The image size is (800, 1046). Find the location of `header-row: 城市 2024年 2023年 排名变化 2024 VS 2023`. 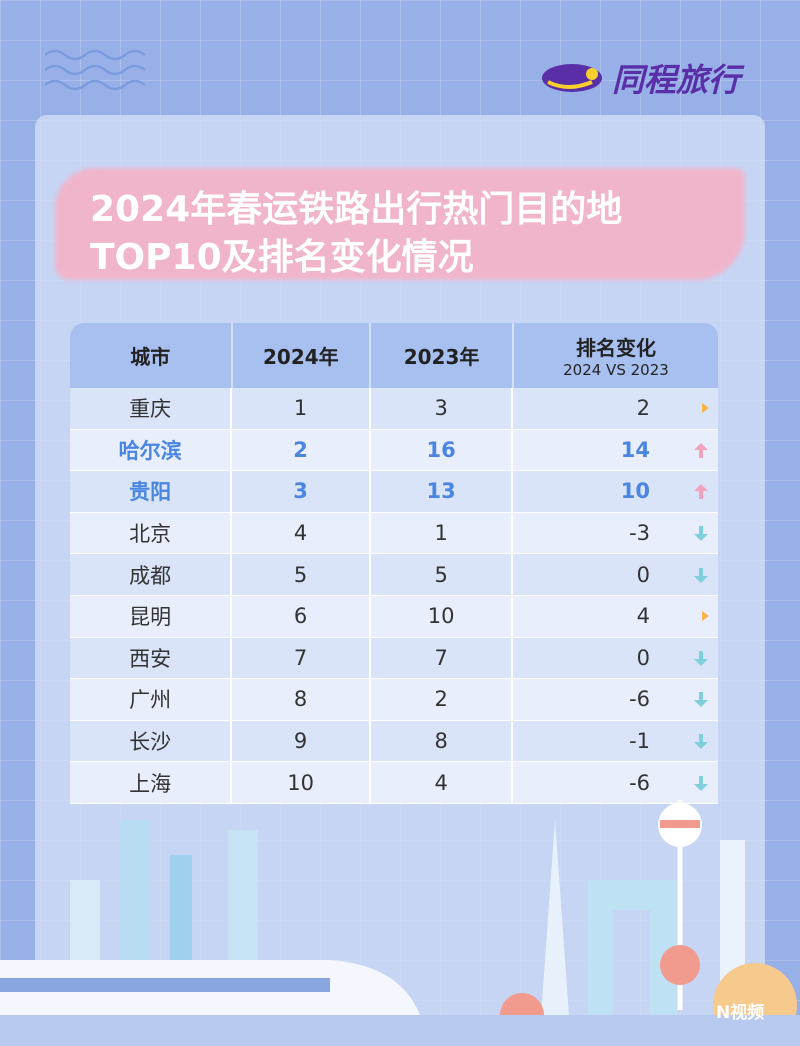

header-row: 城市 2024年 2023年 排名变化 2024 VS 2023 is located at coordinates (394, 355).